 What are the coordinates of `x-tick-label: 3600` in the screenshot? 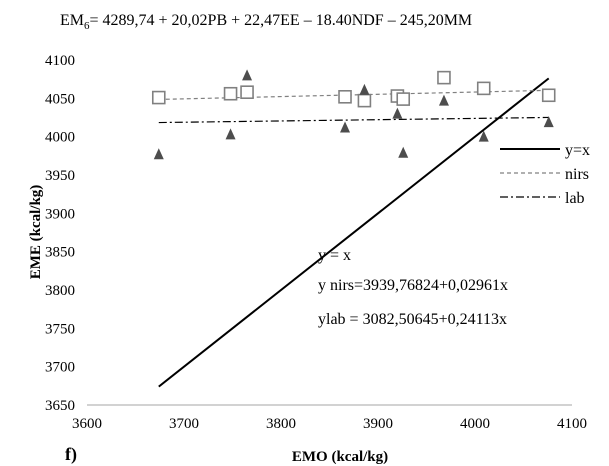 It's located at (87, 424).